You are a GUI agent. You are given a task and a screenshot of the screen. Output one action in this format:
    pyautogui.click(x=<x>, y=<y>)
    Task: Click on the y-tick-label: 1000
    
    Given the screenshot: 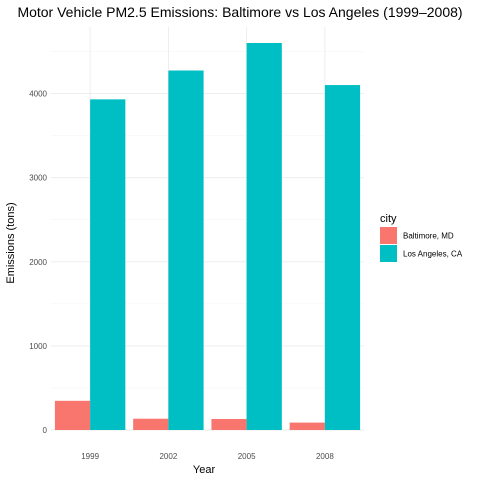 What is the action you would take?
    pyautogui.click(x=38, y=346)
    